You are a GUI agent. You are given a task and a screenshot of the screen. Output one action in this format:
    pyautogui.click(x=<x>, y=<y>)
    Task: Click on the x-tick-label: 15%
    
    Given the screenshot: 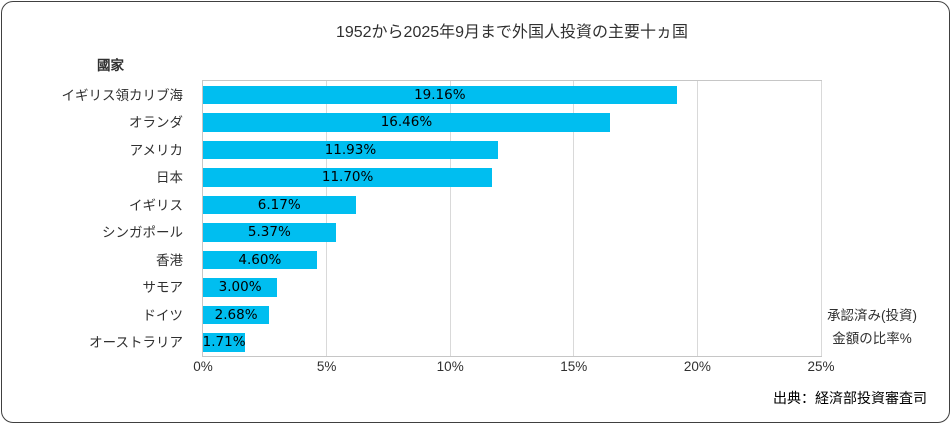 What is the action you would take?
    pyautogui.click(x=574, y=366)
    